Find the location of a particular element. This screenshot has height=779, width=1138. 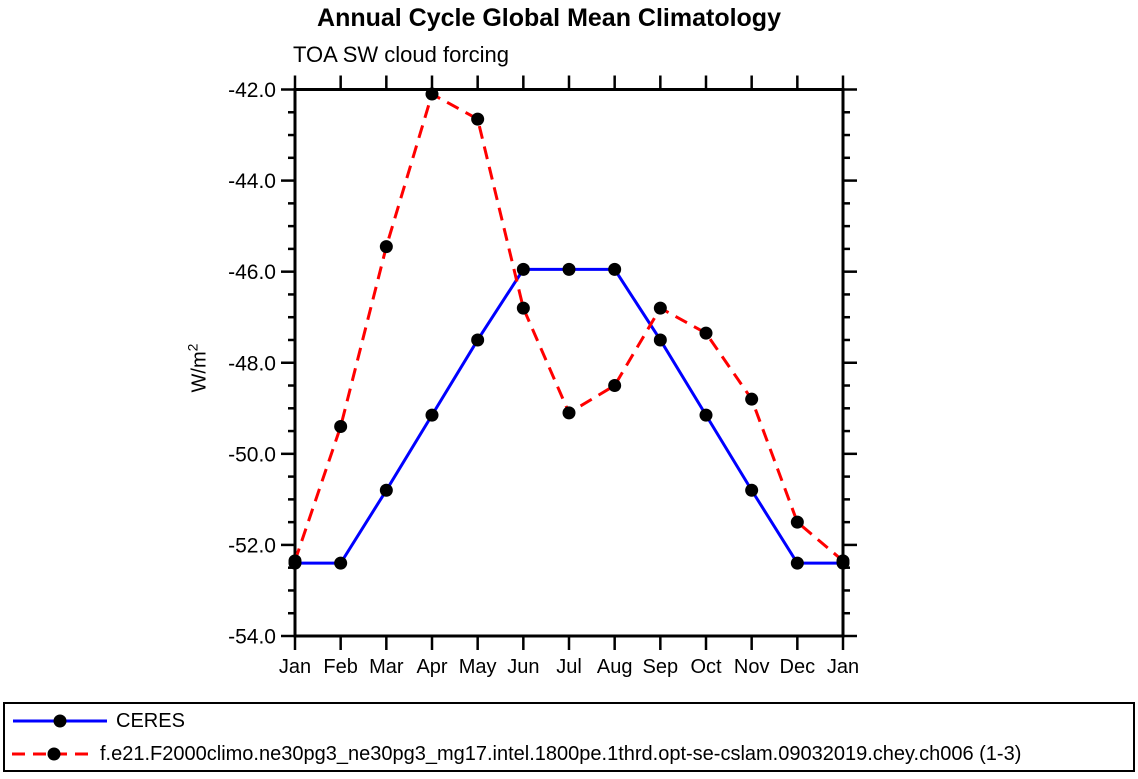

y-tick-label: -52.0 is located at coordinates (252, 545).